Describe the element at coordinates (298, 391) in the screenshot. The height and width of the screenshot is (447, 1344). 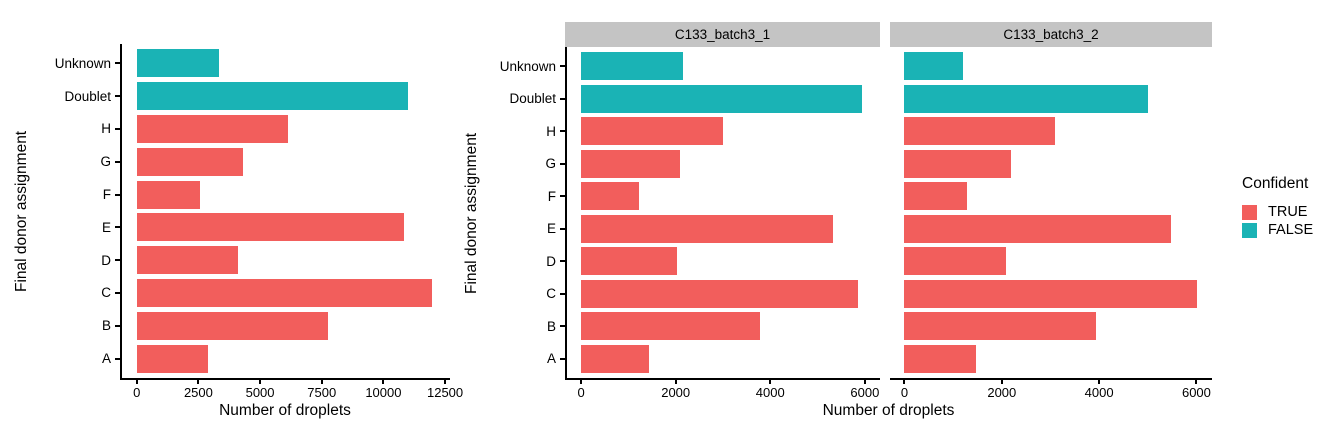
I see `x-axis: 0 2500 5000 7500 10000 12500` at that location.